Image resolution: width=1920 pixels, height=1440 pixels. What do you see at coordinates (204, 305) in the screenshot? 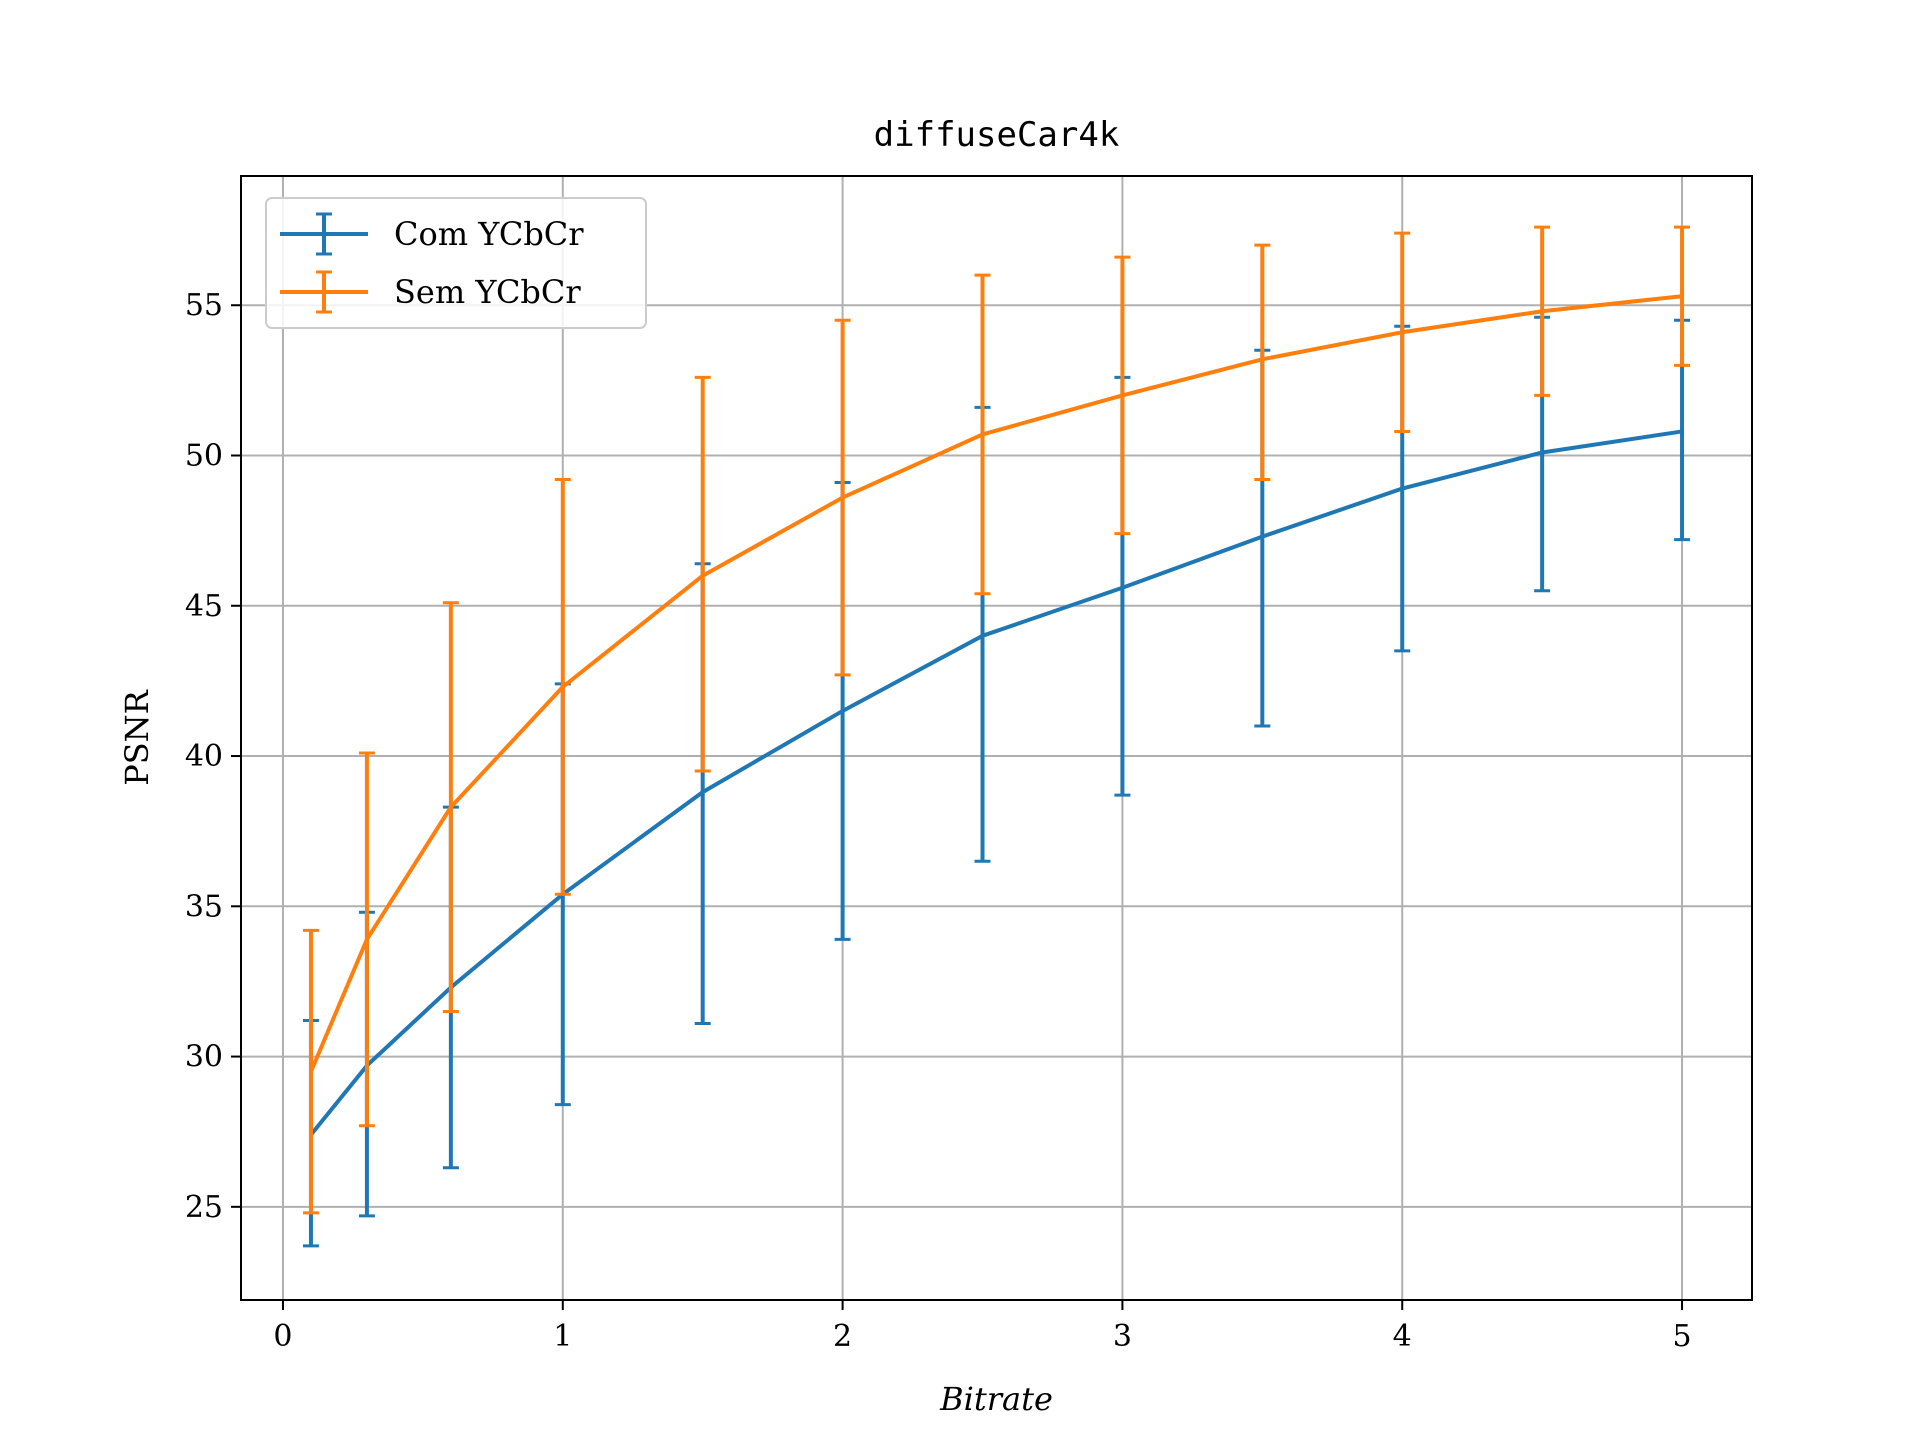
I see `y-tick-label-6: 55` at bounding box center [204, 305].